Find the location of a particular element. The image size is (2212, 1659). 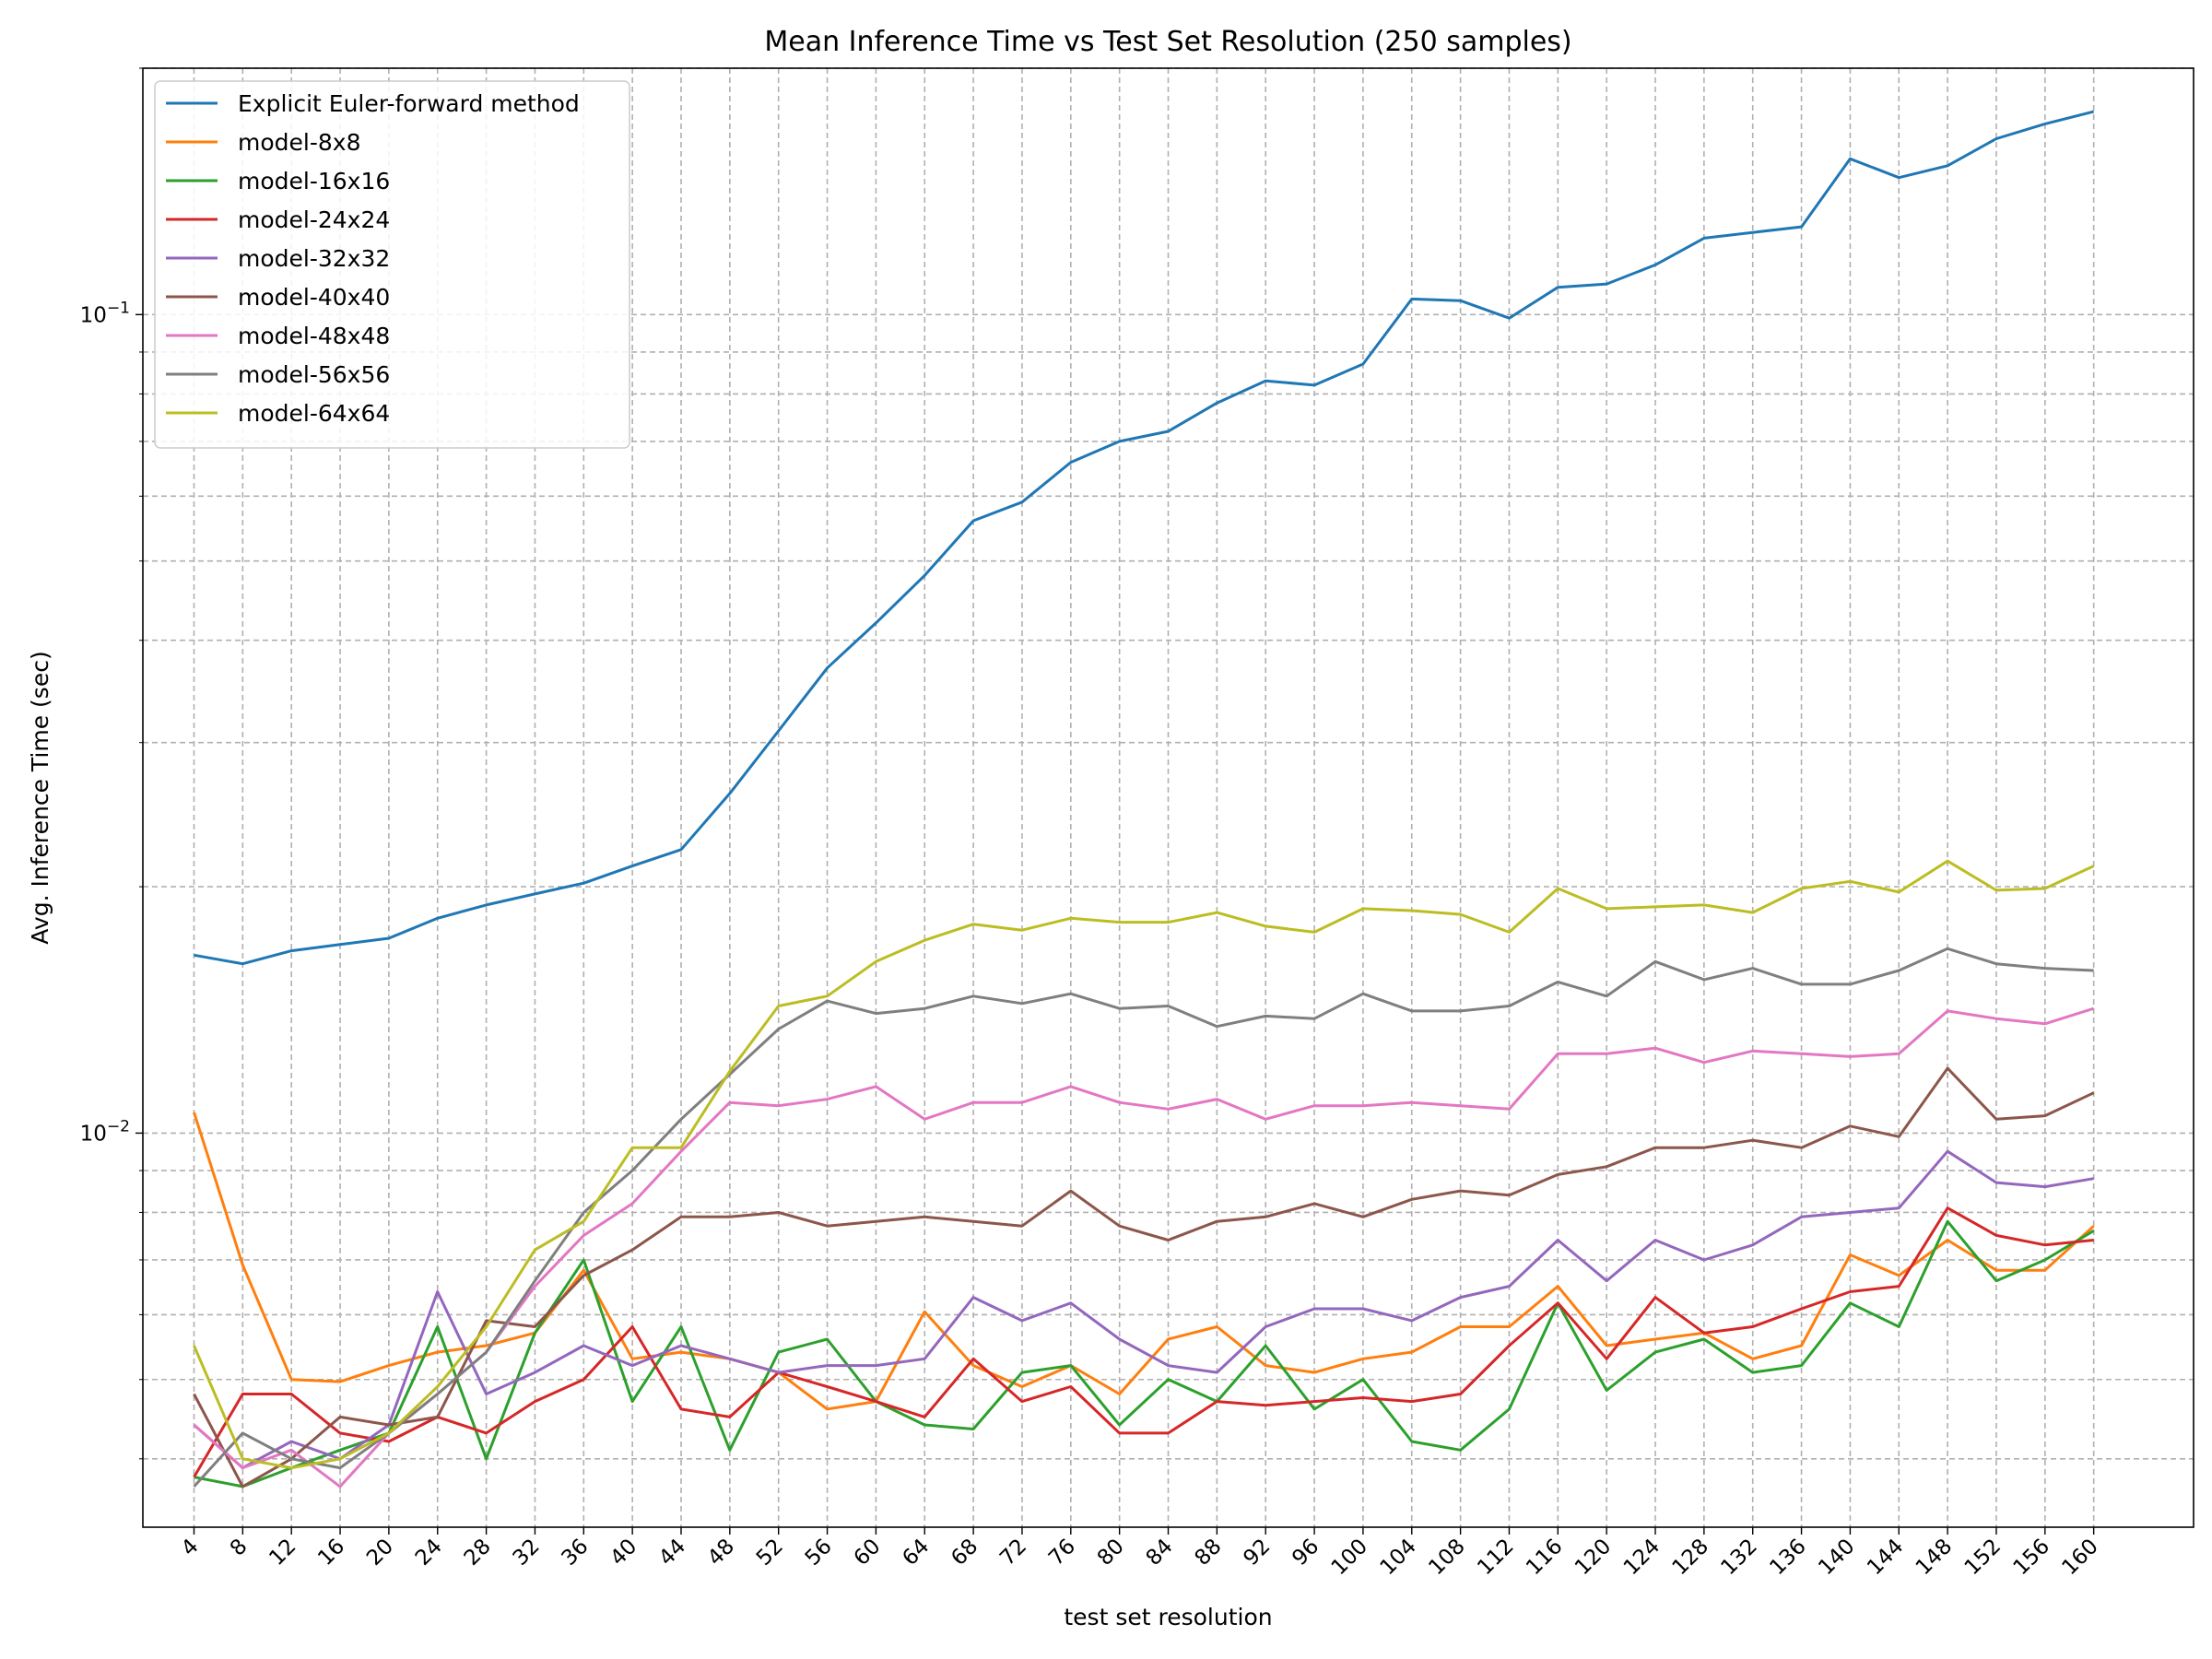

legend-label: model-8x8 is located at coordinates (299, 142).